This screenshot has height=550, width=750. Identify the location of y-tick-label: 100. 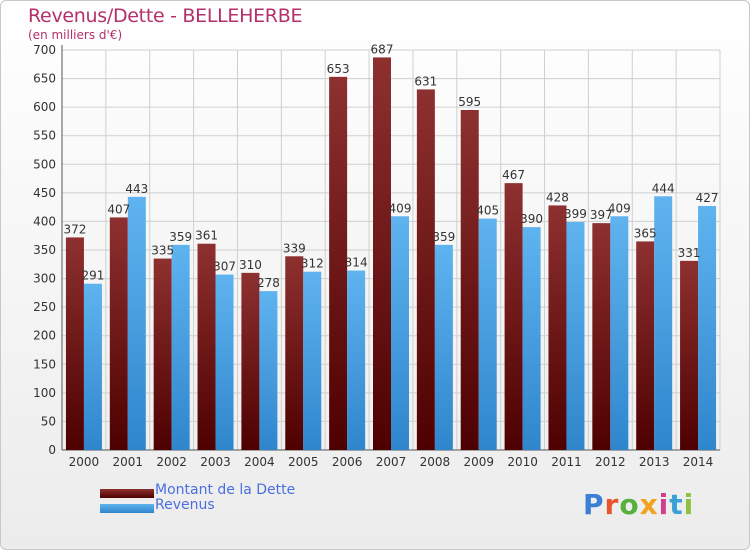
(44, 393).